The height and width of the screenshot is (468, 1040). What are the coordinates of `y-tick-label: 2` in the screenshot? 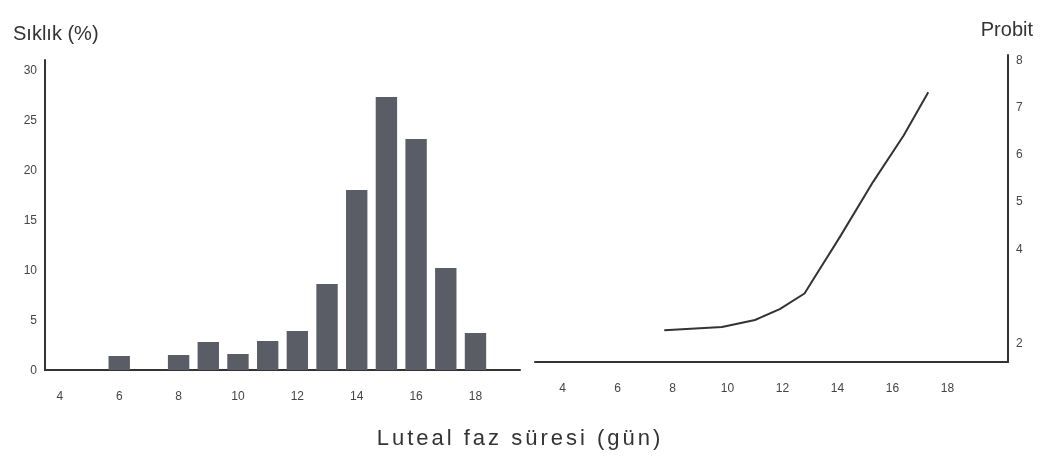 It's located at (1019, 343).